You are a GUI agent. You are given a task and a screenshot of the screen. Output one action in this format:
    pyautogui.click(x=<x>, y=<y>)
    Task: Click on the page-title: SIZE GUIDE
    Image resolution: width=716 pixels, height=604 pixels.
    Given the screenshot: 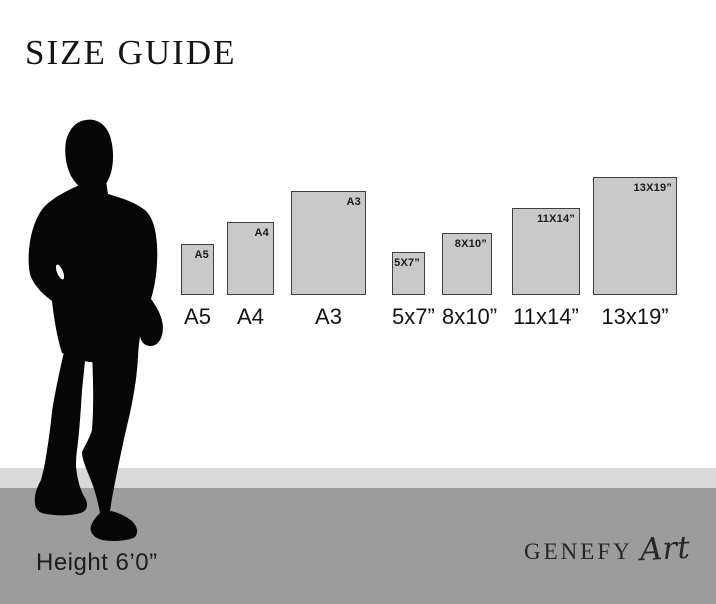 What is the action you would take?
    pyautogui.click(x=131, y=52)
    